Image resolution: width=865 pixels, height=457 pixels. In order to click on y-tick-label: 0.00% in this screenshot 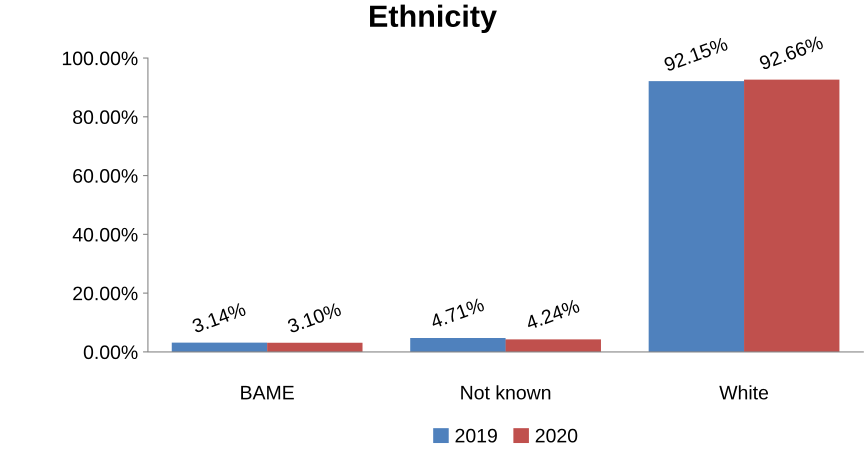, I will do `click(111, 352)`.